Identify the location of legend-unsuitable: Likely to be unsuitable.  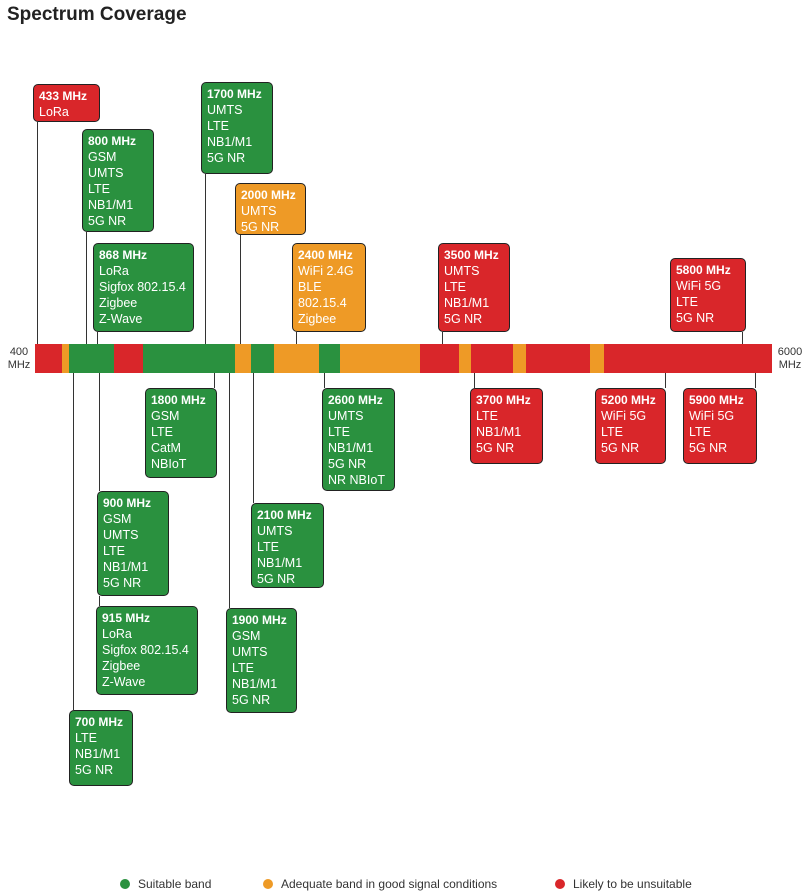
(623, 884).